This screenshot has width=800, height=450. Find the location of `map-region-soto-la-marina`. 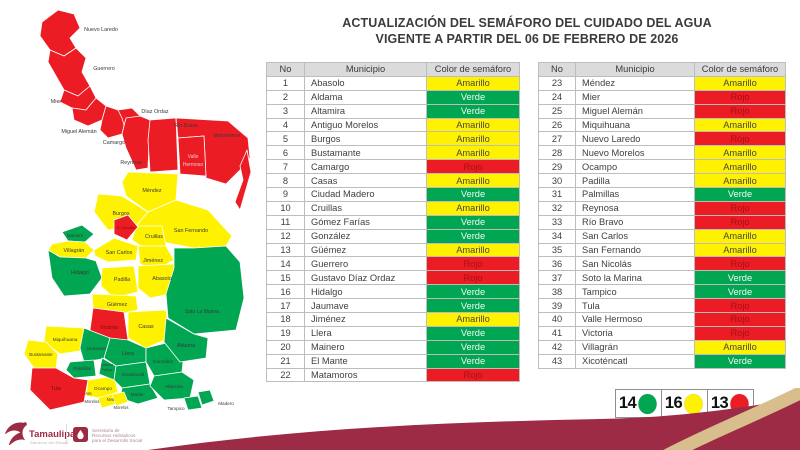

map-region-soto-la-marina is located at coordinates (205, 290).